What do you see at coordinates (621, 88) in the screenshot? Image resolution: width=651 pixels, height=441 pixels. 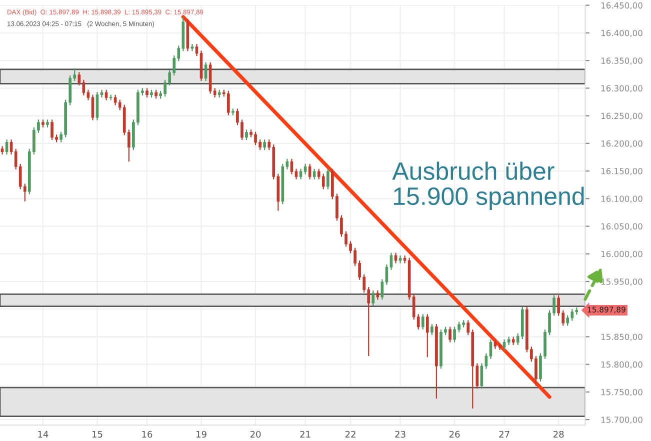 I see `y-tick-label: 16.300,00` at bounding box center [621, 88].